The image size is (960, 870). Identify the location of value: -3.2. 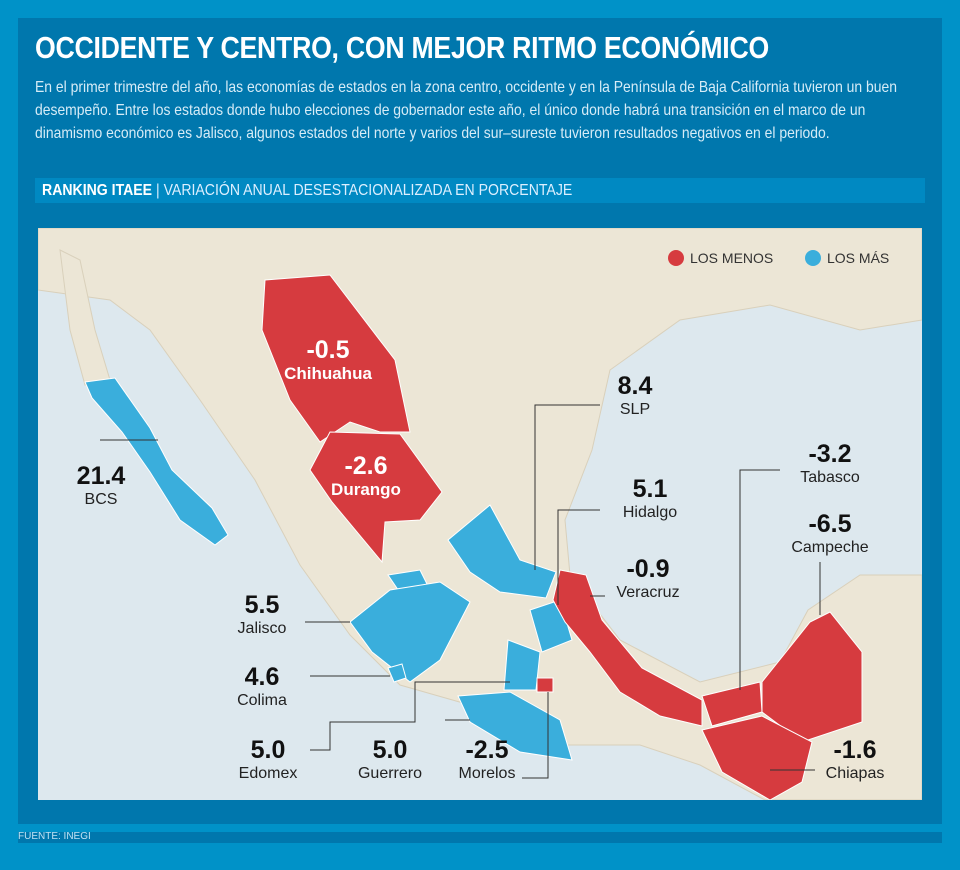
(830, 454).